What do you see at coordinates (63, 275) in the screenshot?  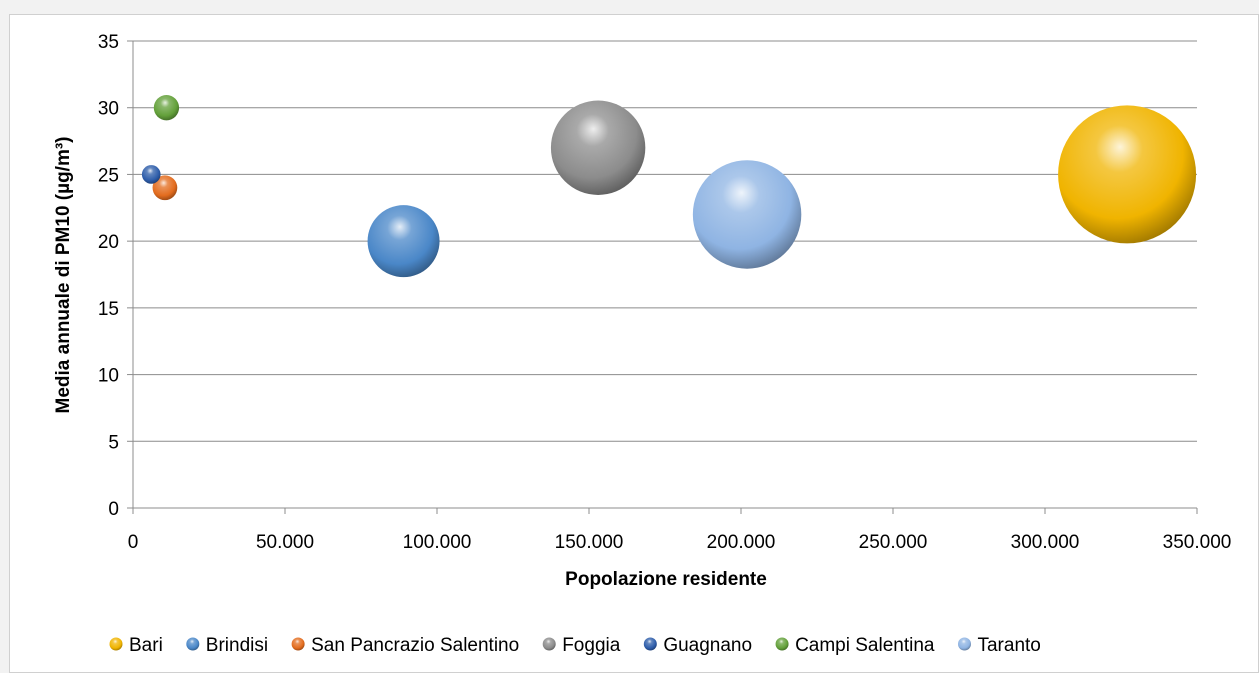 I see `y-axis-title: Media annuale di PM10 (µg/m³)` at bounding box center [63, 275].